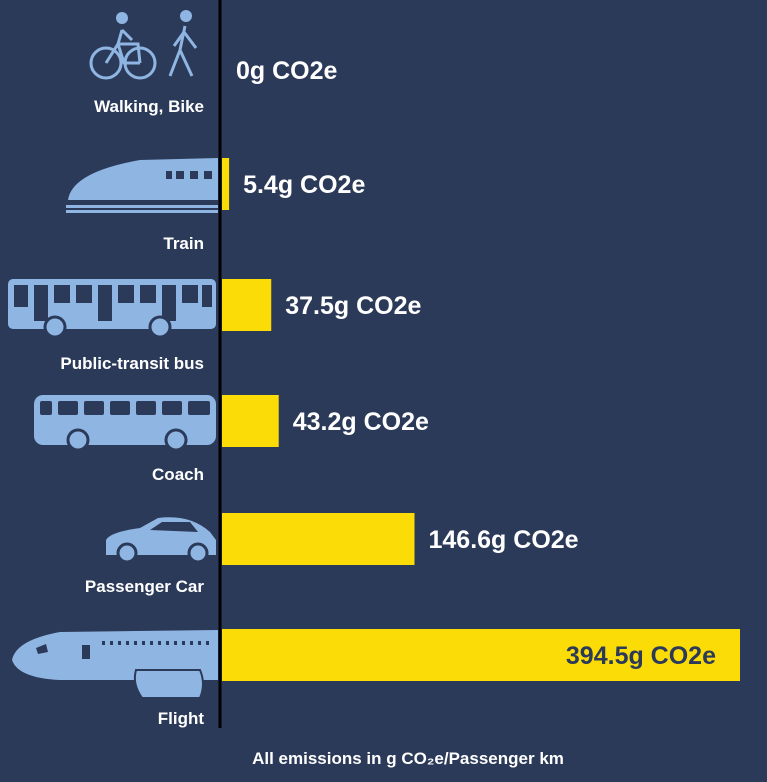 This screenshot has width=767, height=782. What do you see at coordinates (181, 718) in the screenshot?
I see `category-label-flight: Flight` at bounding box center [181, 718].